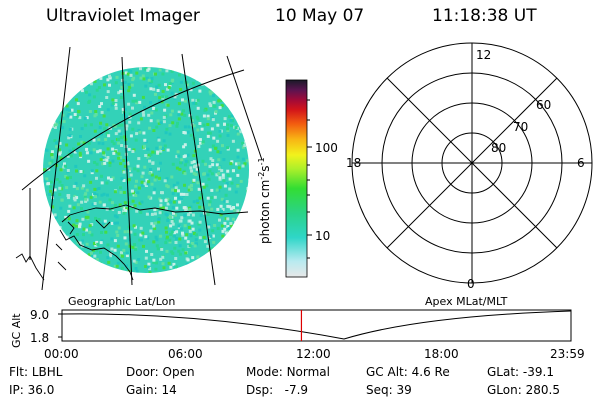 Image resolution: width=600 pixels, height=400 pixels. What do you see at coordinates (484, 55) in the screenshot?
I see `mlt-label-12: 12` at bounding box center [484, 55].